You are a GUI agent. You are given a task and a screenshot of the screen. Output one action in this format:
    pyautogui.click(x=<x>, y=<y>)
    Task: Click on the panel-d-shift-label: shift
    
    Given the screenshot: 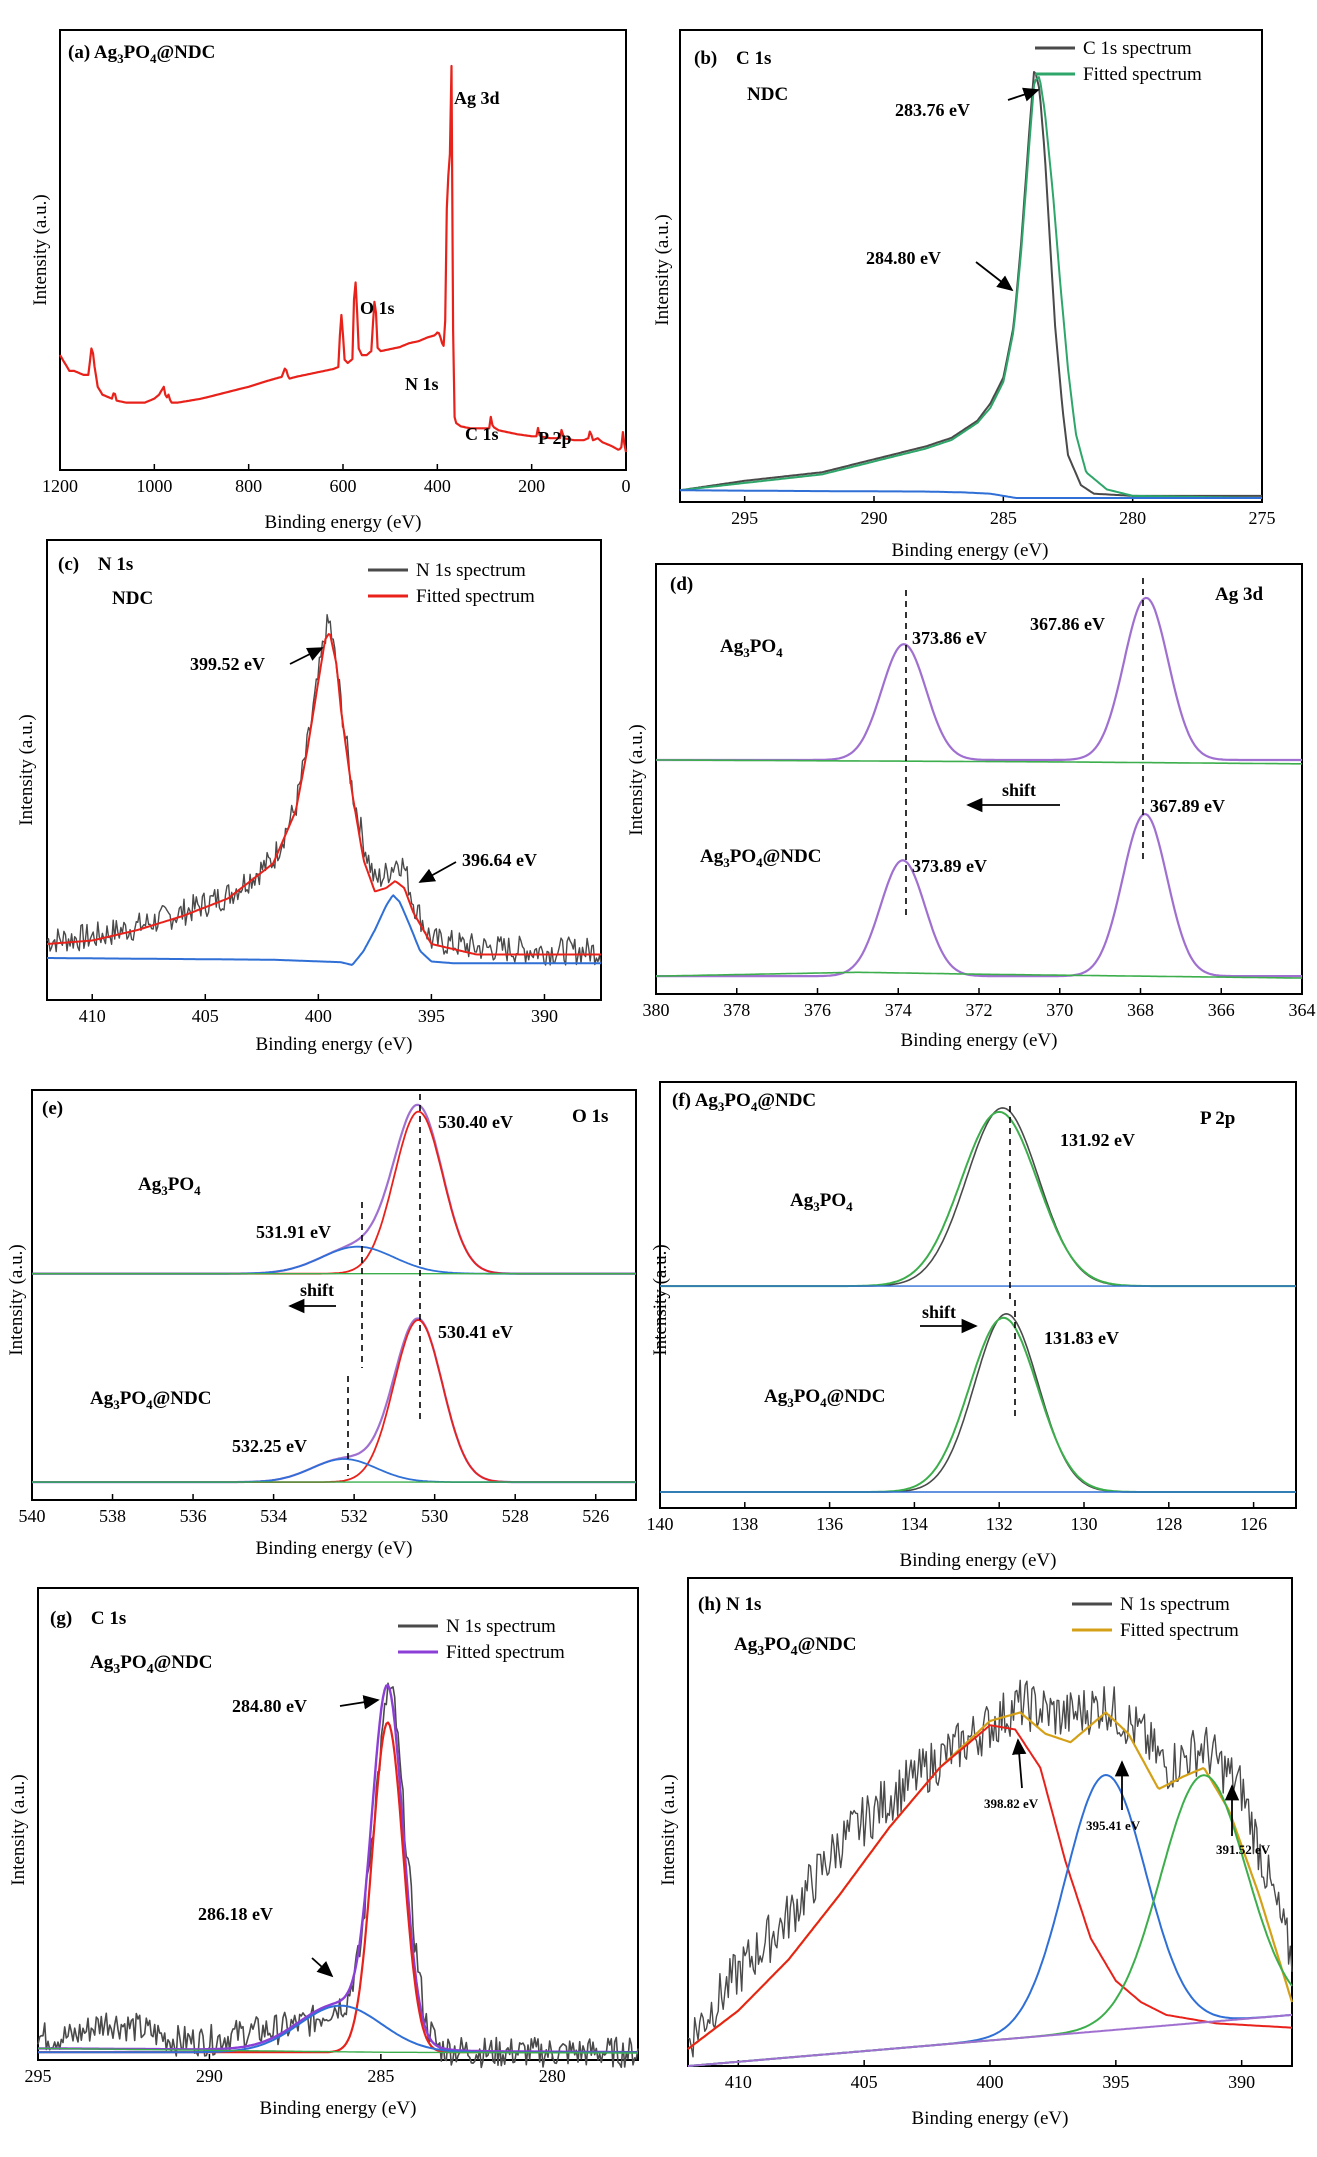 What is the action you would take?
    pyautogui.click(x=1019, y=790)
    